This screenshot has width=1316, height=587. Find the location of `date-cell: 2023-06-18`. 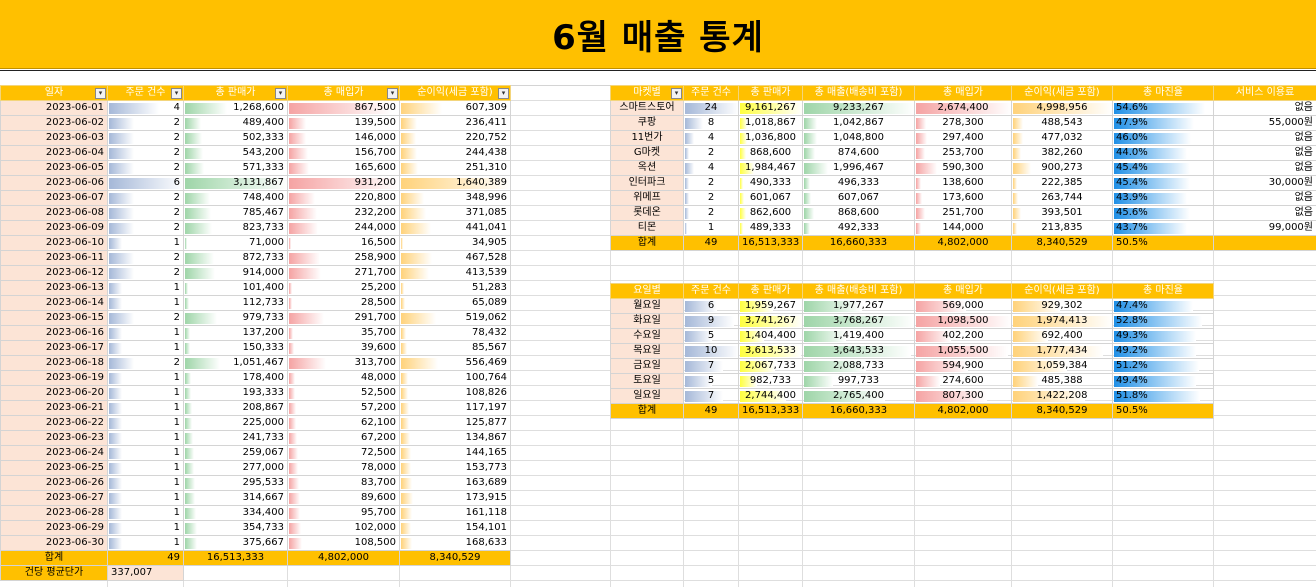

date-cell: 2023-06-18 is located at coordinates (54, 363).